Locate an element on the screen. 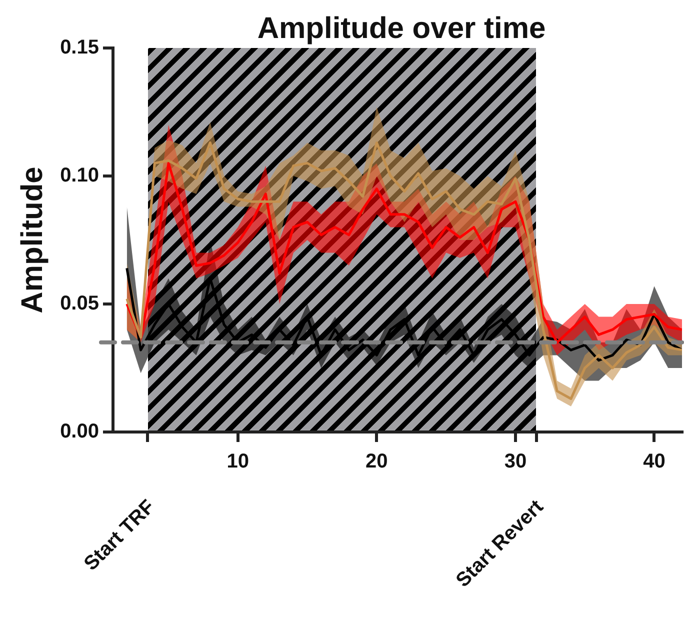 The height and width of the screenshot is (623, 684). chart-title: Amplitude over time is located at coordinates (401, 28).